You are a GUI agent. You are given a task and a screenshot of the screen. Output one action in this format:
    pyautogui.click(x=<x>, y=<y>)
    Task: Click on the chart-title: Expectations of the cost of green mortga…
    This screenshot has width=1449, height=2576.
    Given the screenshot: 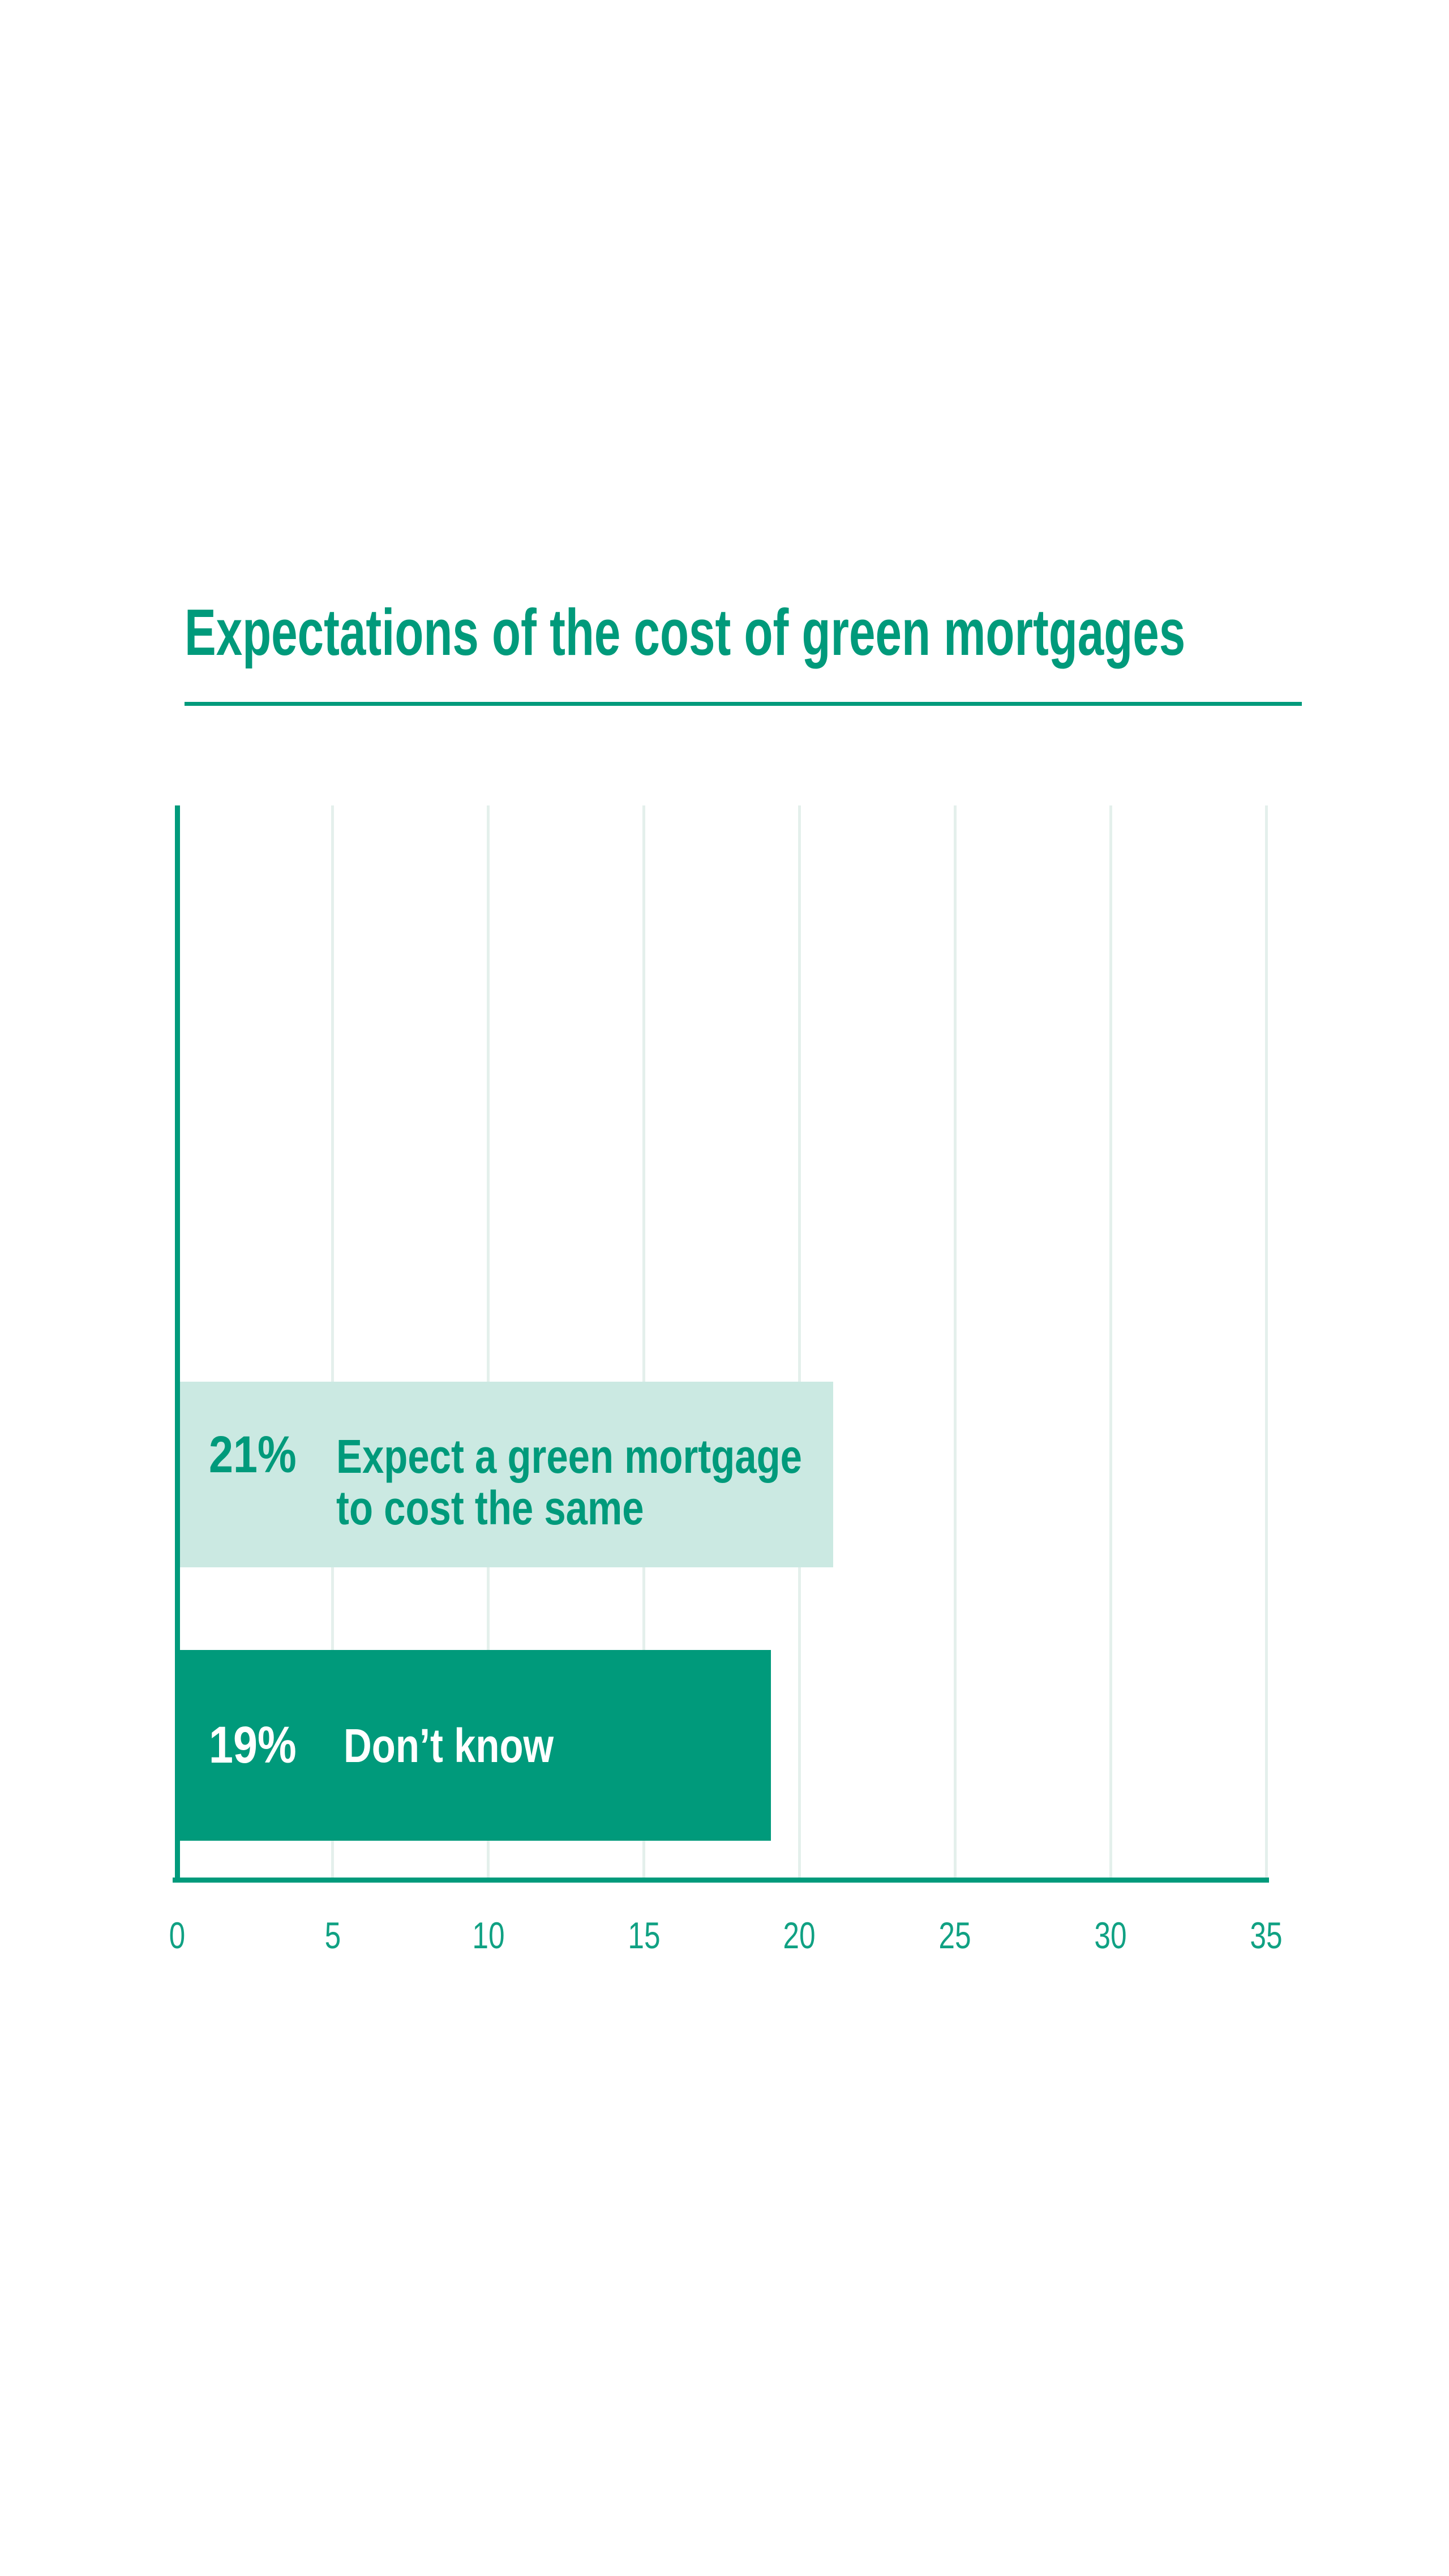 What is the action you would take?
    pyautogui.click(x=817, y=632)
    